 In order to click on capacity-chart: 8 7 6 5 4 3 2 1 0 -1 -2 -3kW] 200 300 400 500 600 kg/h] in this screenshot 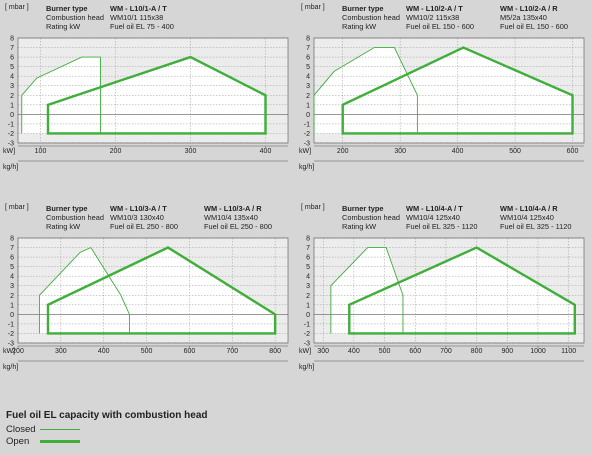, I will do `click(442, 103)`.